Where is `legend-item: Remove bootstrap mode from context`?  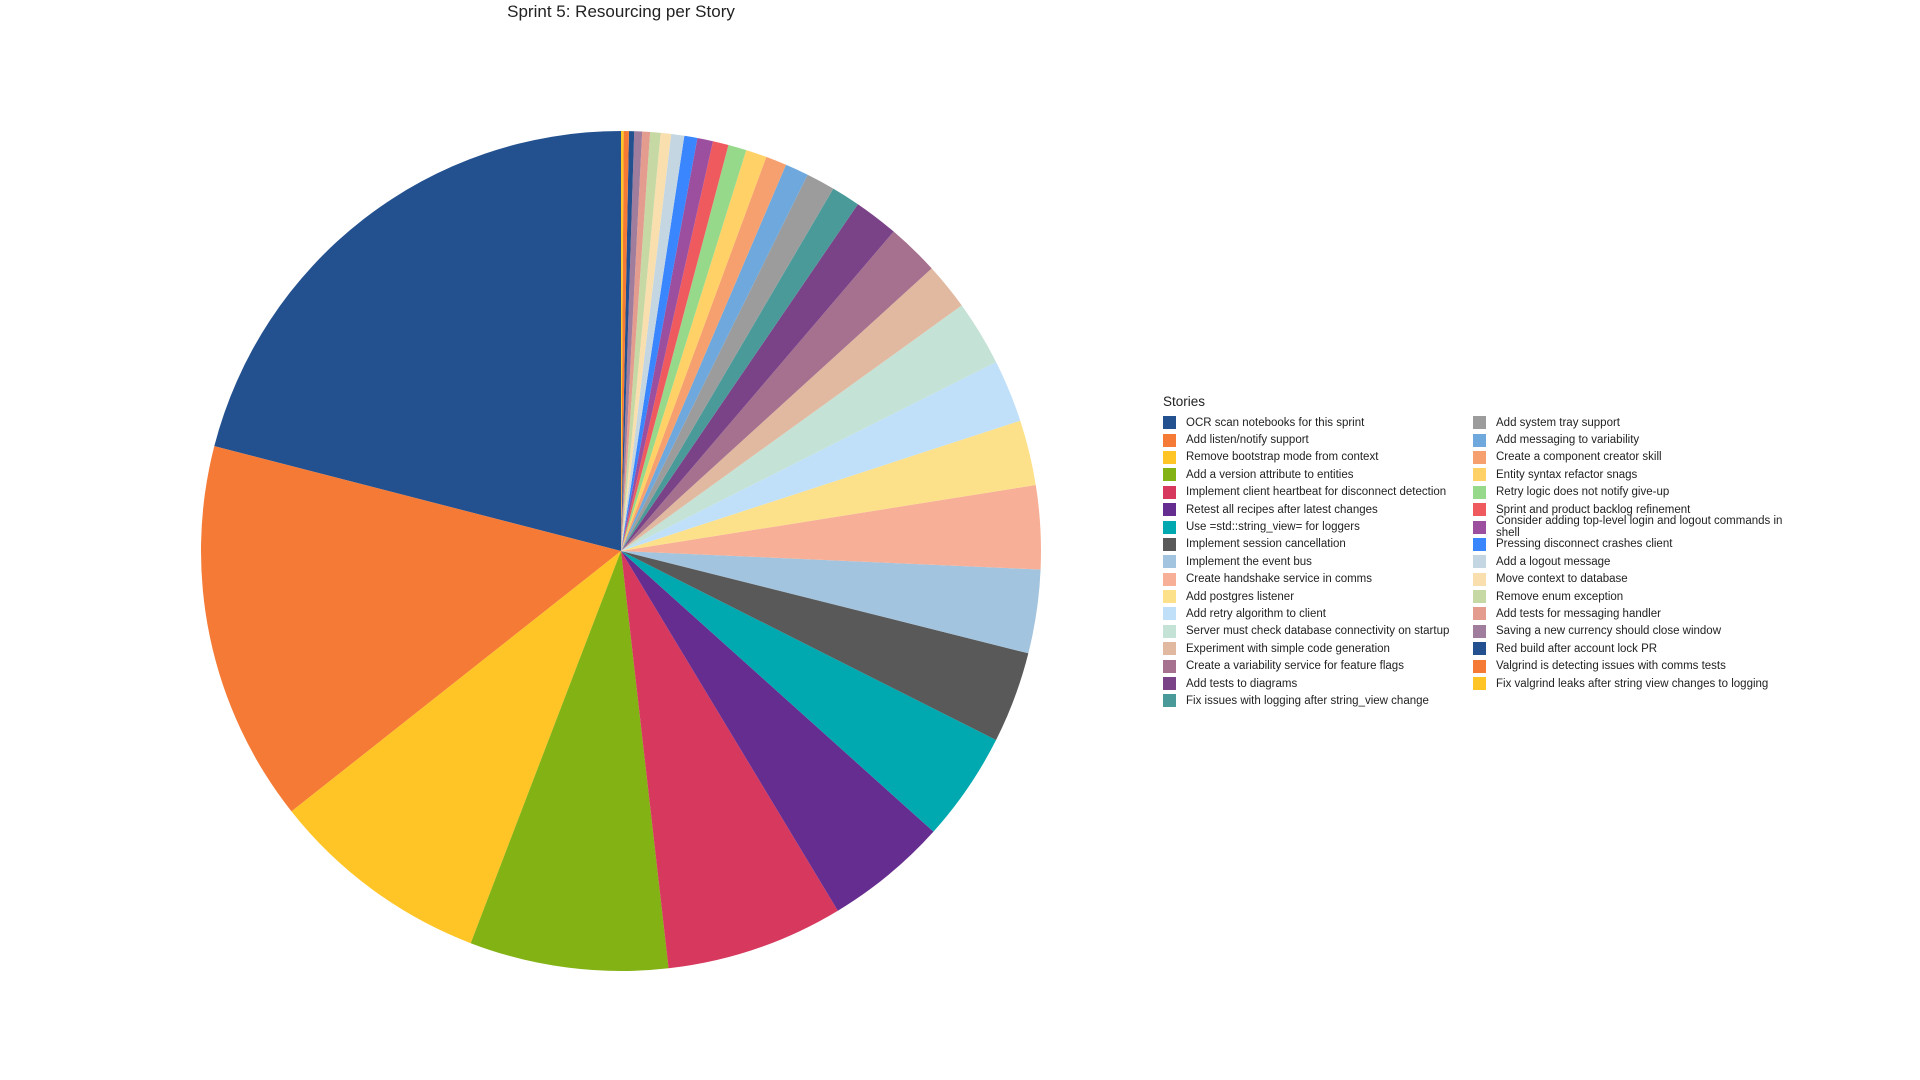
legend-item: Remove bootstrap mode from context is located at coordinates (1318, 457).